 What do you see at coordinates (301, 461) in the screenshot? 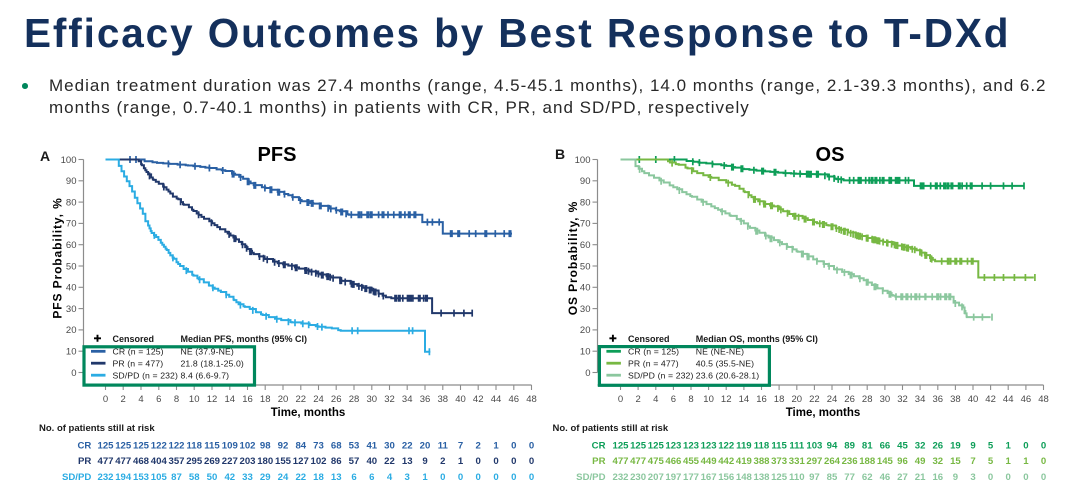
I see `svg-text: 127` at bounding box center [301, 461].